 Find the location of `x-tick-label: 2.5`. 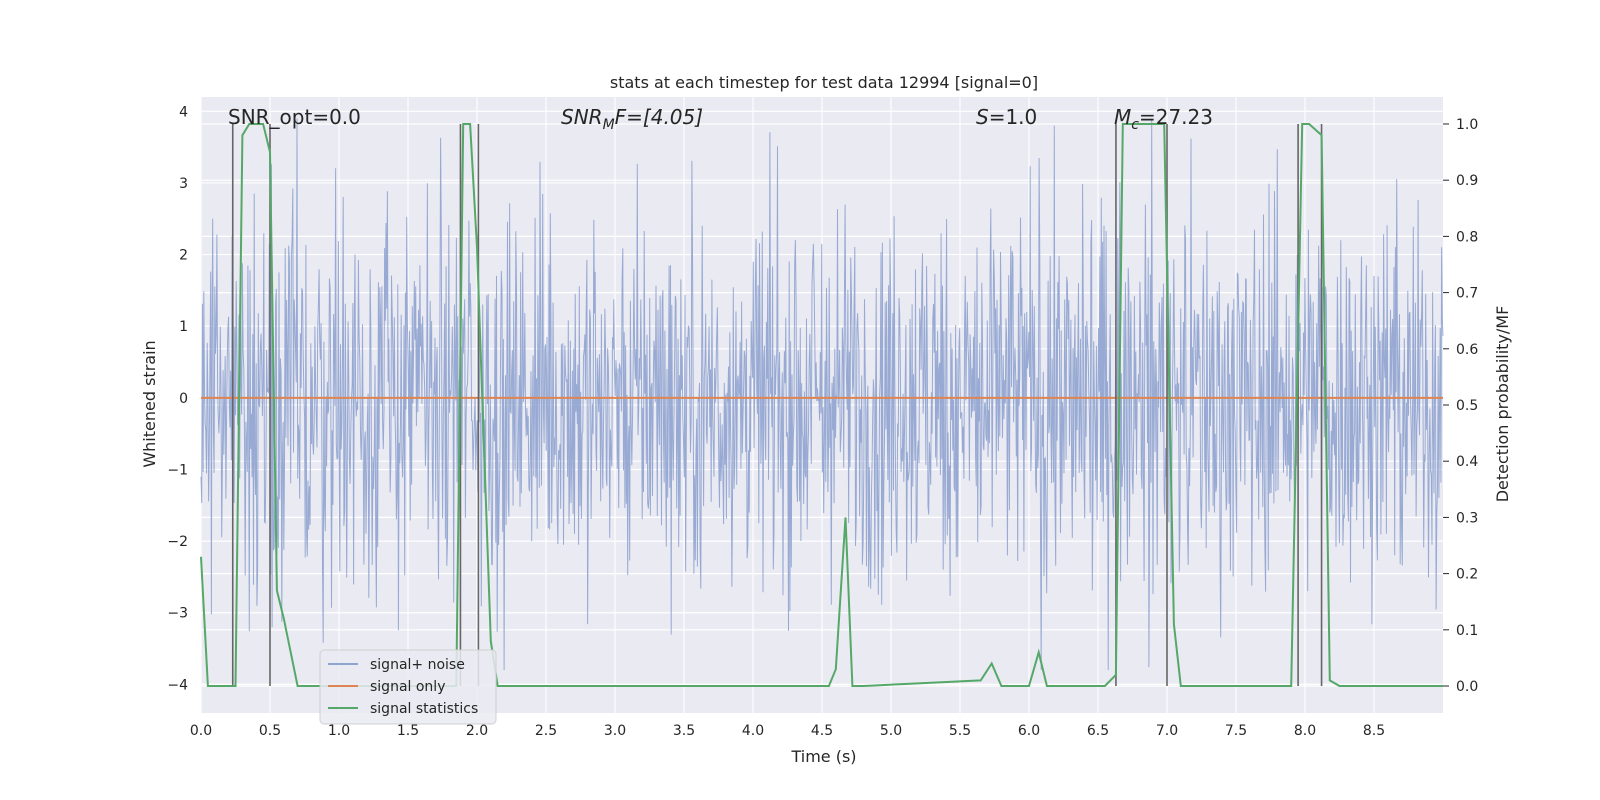

x-tick-label: 2.5 is located at coordinates (546, 731).